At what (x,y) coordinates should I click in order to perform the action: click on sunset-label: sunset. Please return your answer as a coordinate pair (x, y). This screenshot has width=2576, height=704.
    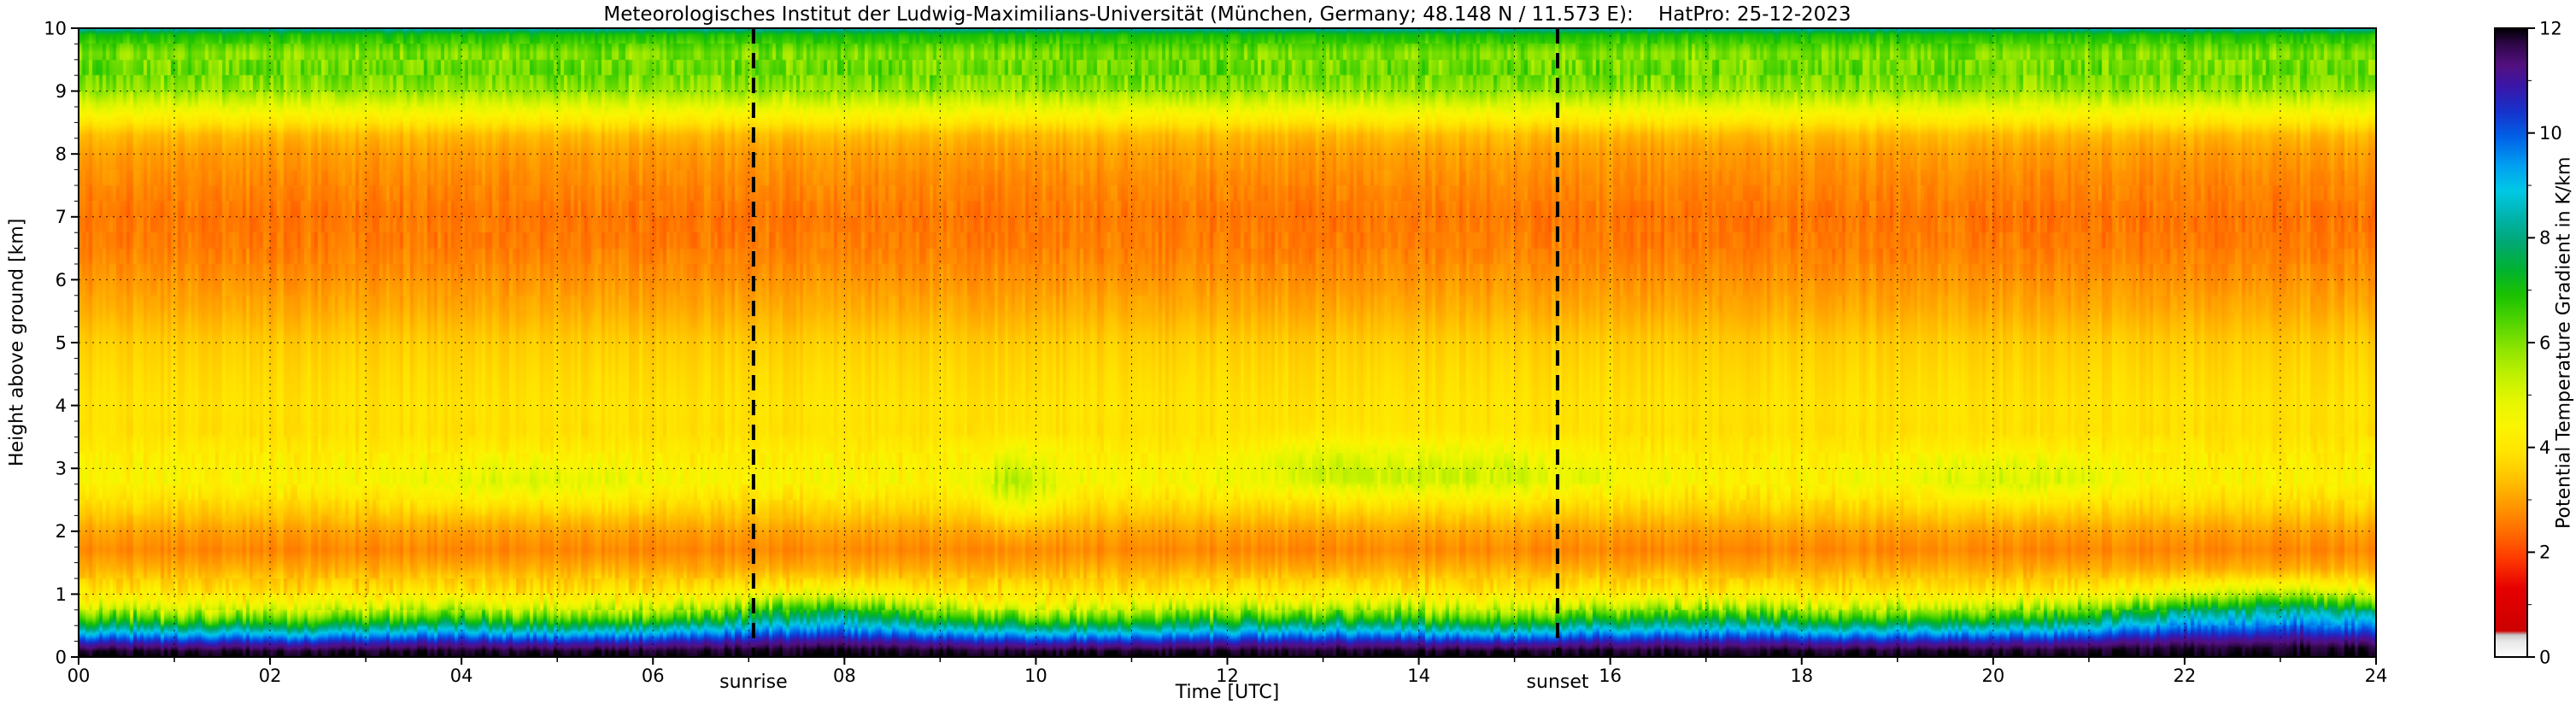
    Looking at the image, I should click on (1557, 682).